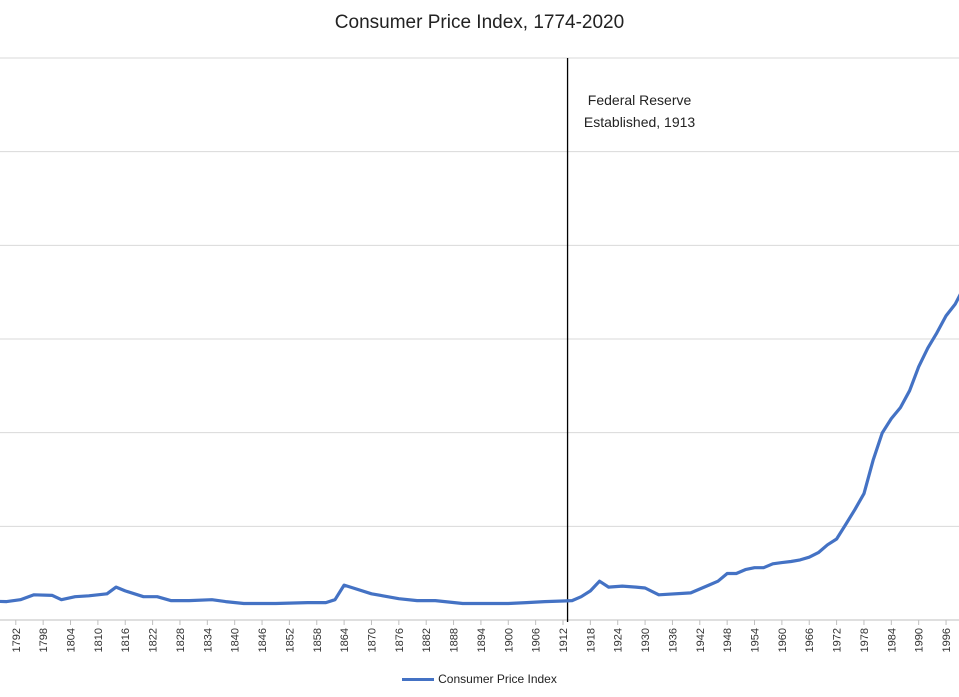  Describe the element at coordinates (640, 100) in the screenshot. I see `annotation-line-1: Federal Reserve` at that location.